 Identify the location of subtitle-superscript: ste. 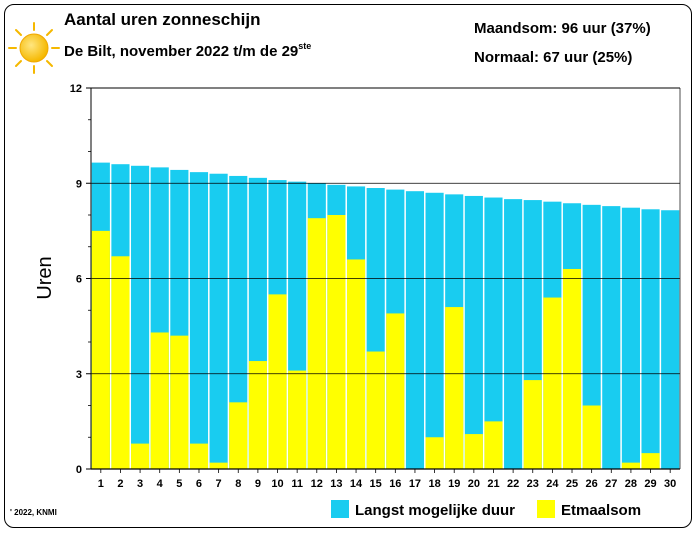
(305, 46).